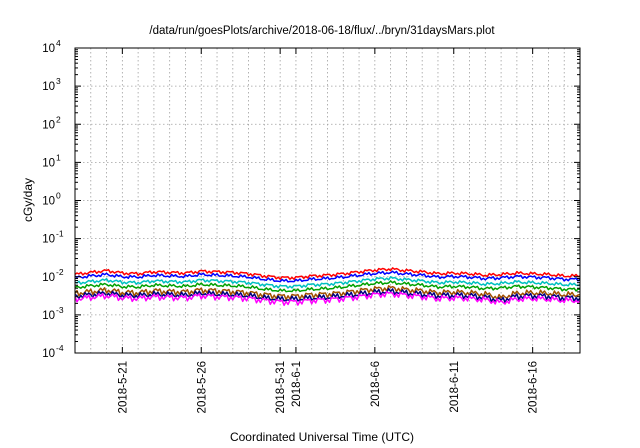 The height and width of the screenshot is (448, 640). I want to click on y-tick-exponent: 2, so click(58, 119).